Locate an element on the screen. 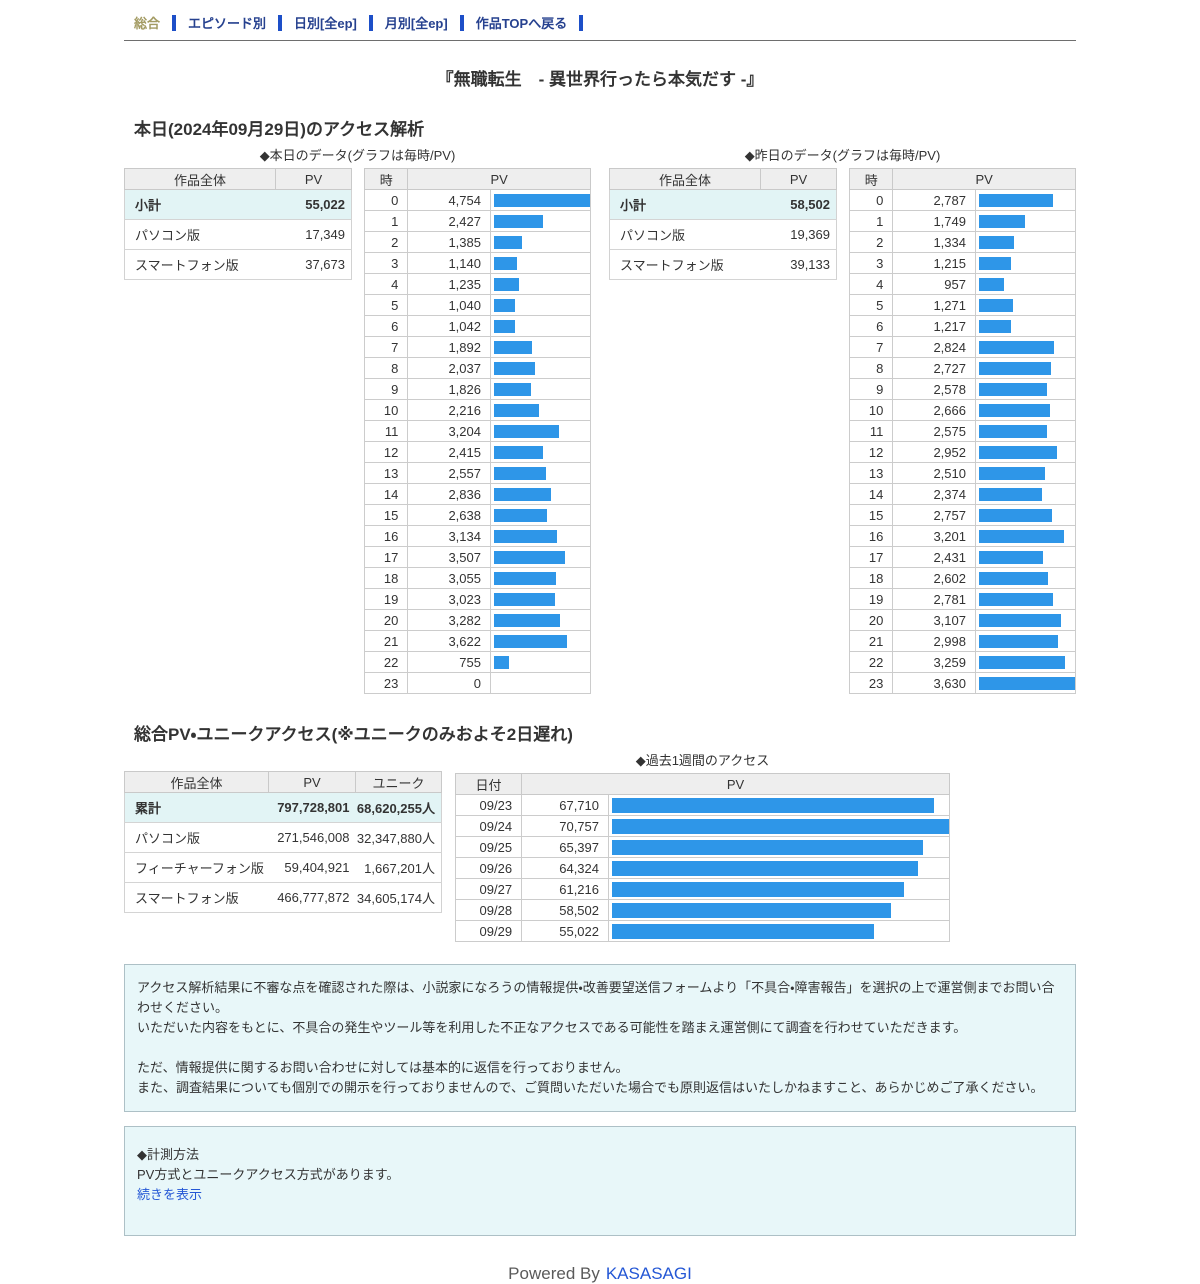  pv-value-cell: 1,217 is located at coordinates (934, 326).